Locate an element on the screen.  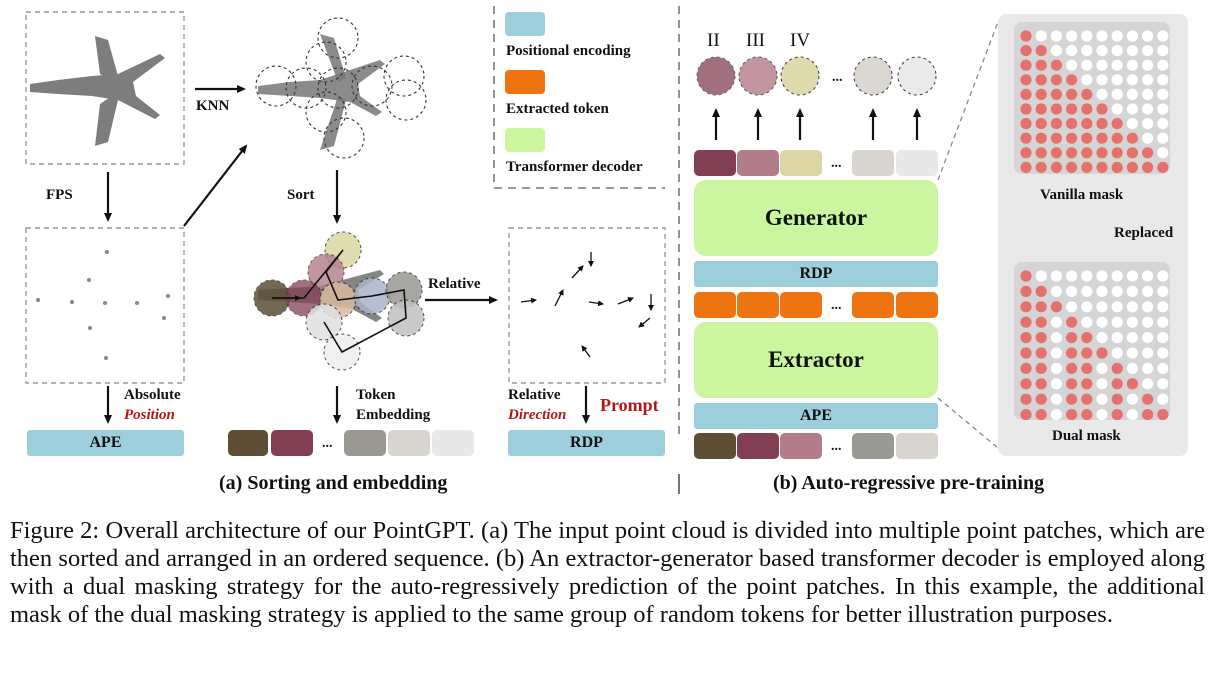
extractor-block: Extractor is located at coordinates (816, 360).